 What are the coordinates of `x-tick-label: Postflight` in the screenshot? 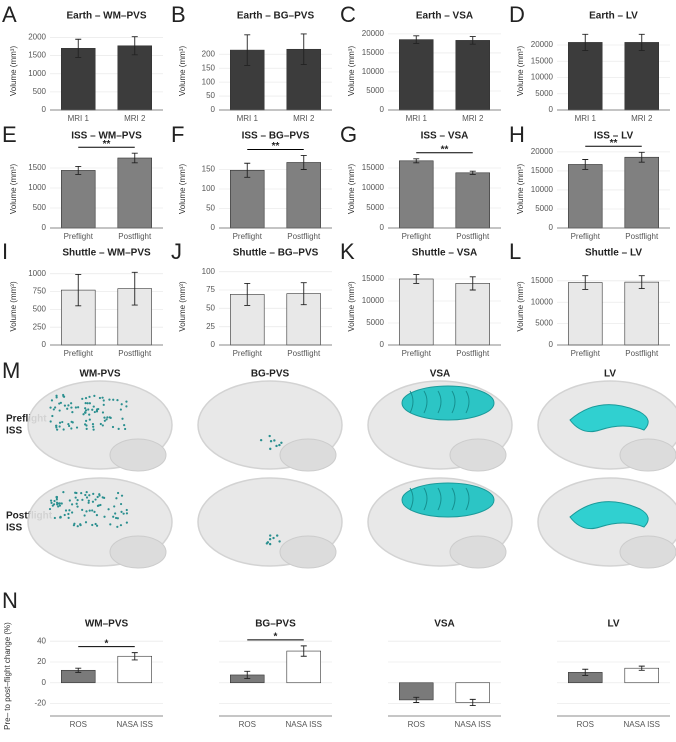 It's located at (642, 236).